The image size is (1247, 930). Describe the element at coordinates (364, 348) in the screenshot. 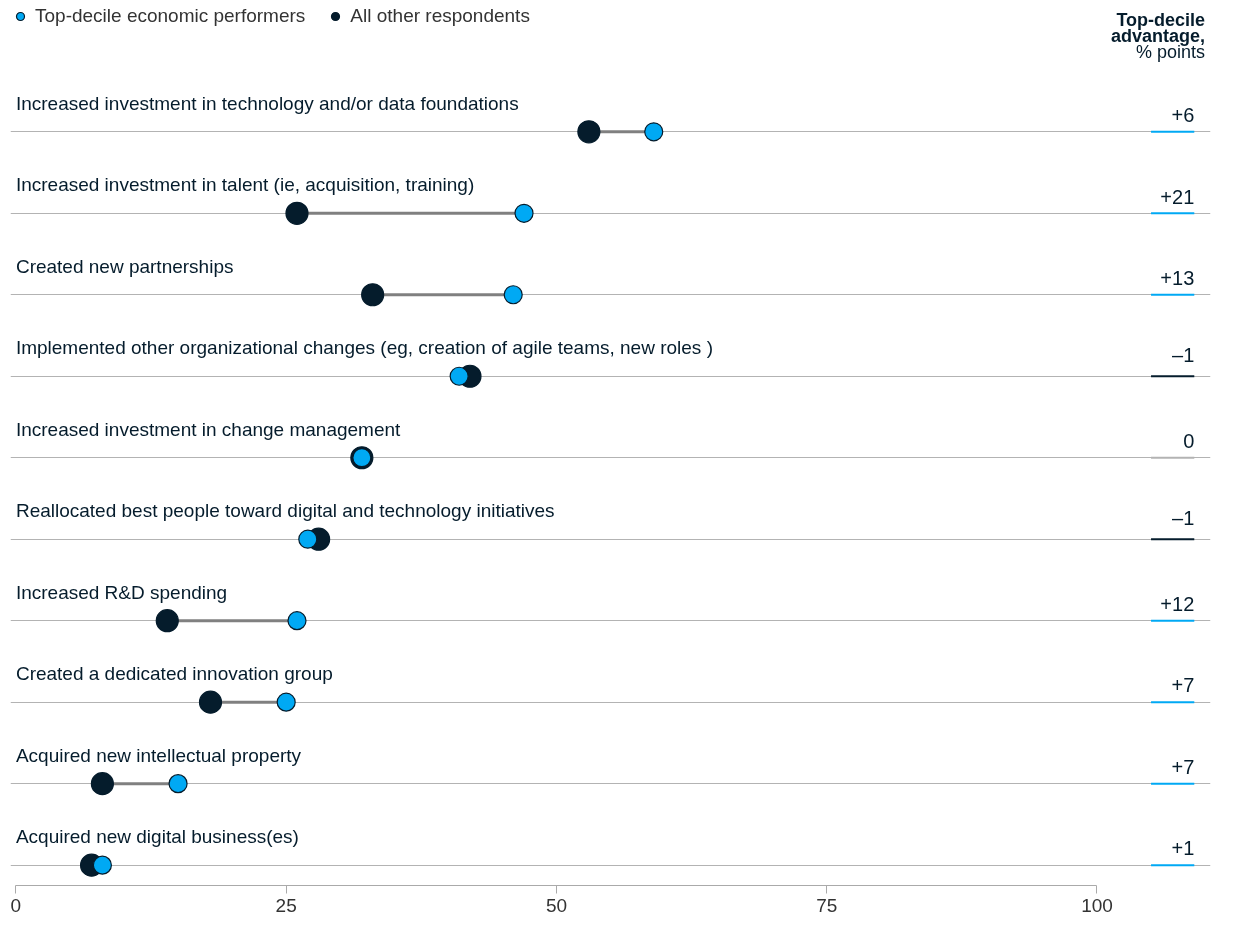

I see `y-tick-label: Implemented other organizational changes (eg, creation of agile teams, new roles )` at that location.